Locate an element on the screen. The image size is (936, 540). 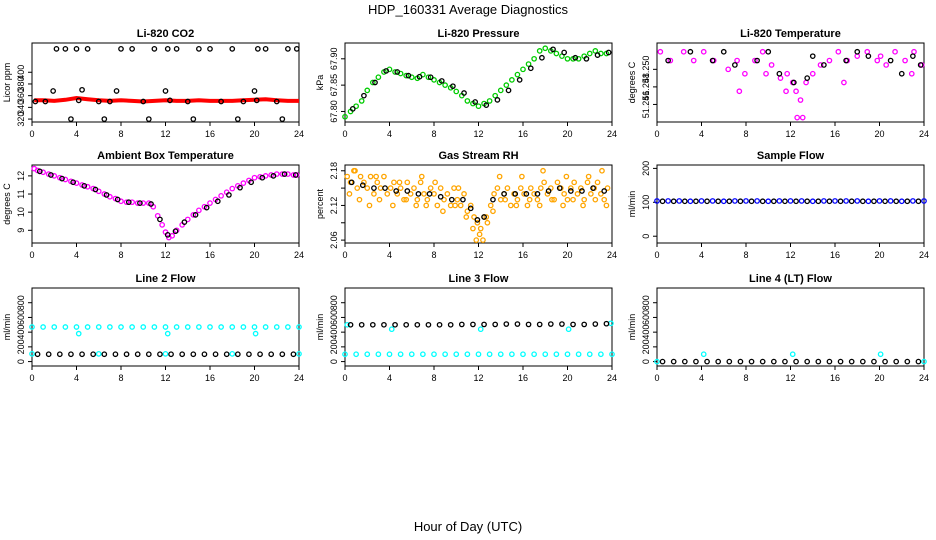
x-tick-label: 4 is located at coordinates (701, 255).